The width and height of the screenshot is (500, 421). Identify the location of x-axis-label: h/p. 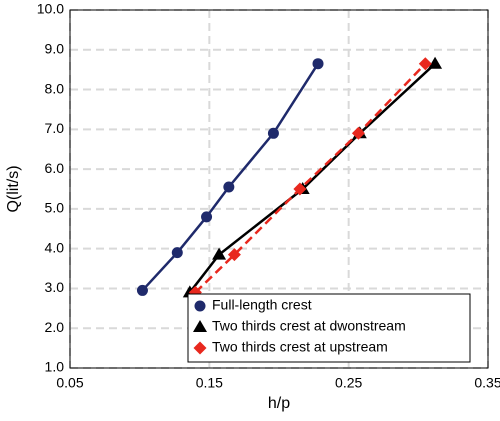
(279, 403).